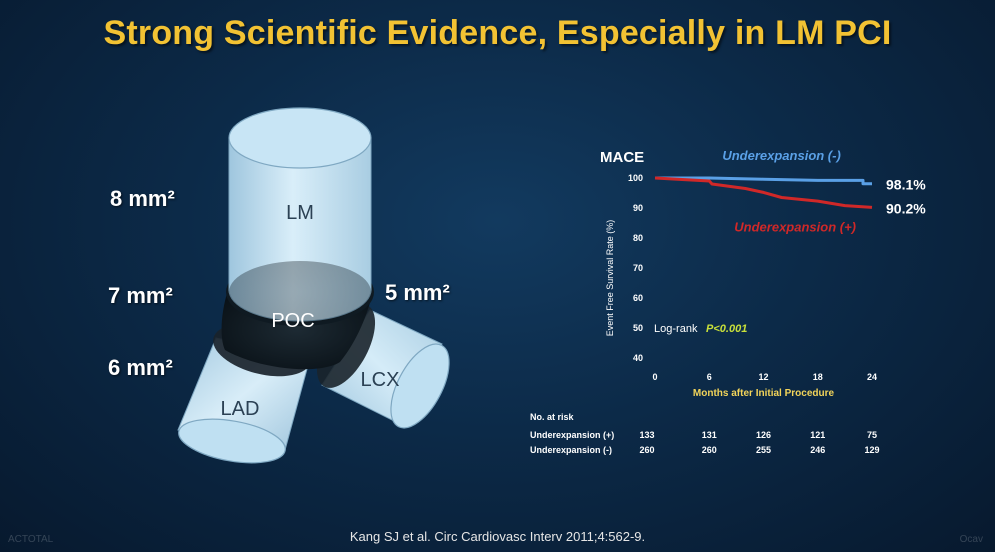  What do you see at coordinates (818, 377) in the screenshot?
I see `x-tick-label: 18` at bounding box center [818, 377].